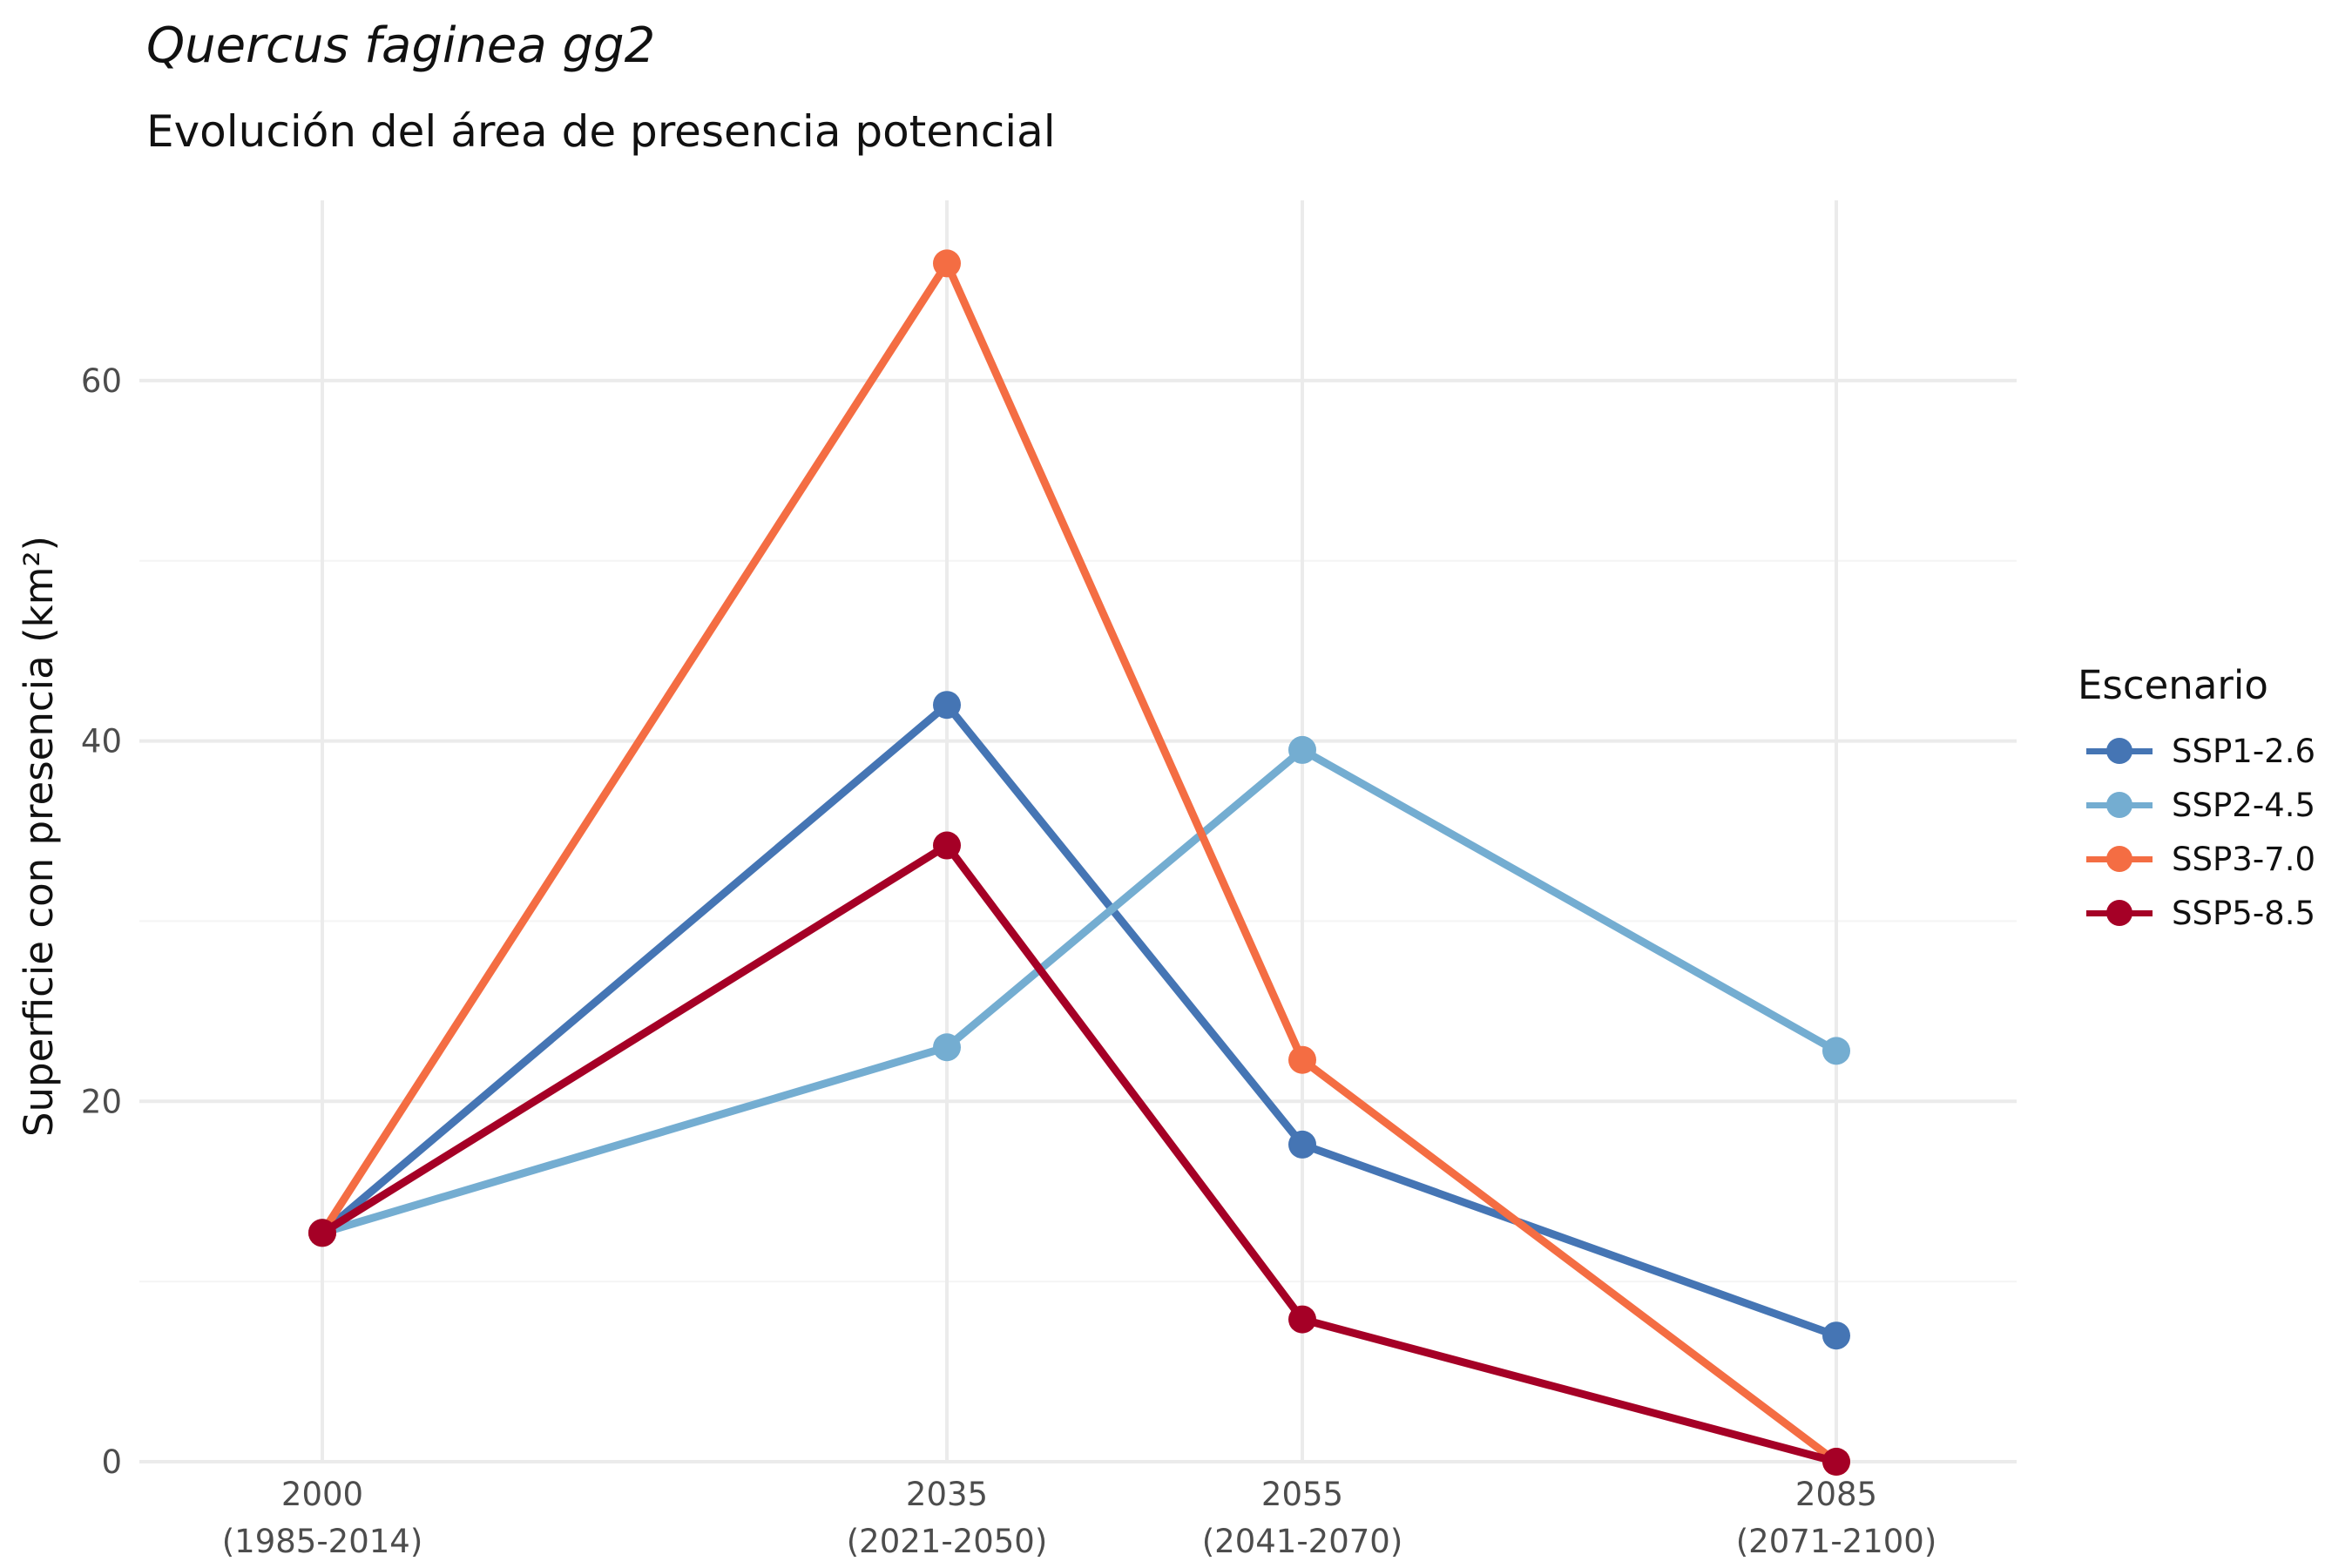  What do you see at coordinates (101, 381) in the screenshot?
I see `y-tick-label: 60` at bounding box center [101, 381].